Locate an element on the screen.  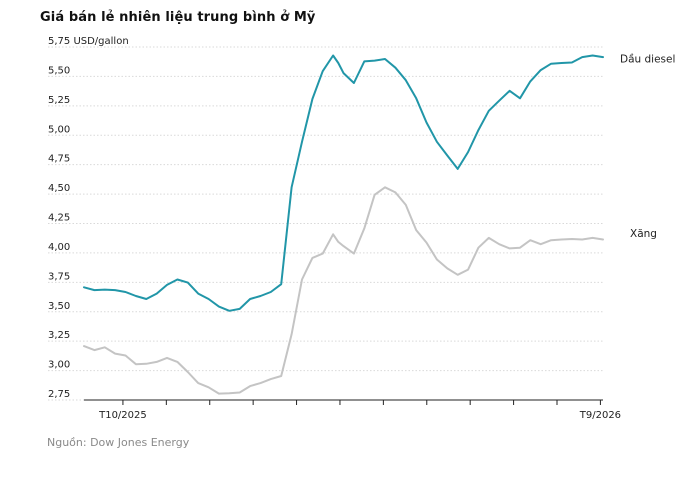
y-tick-label: 4,50 is located at coordinates (59, 188).